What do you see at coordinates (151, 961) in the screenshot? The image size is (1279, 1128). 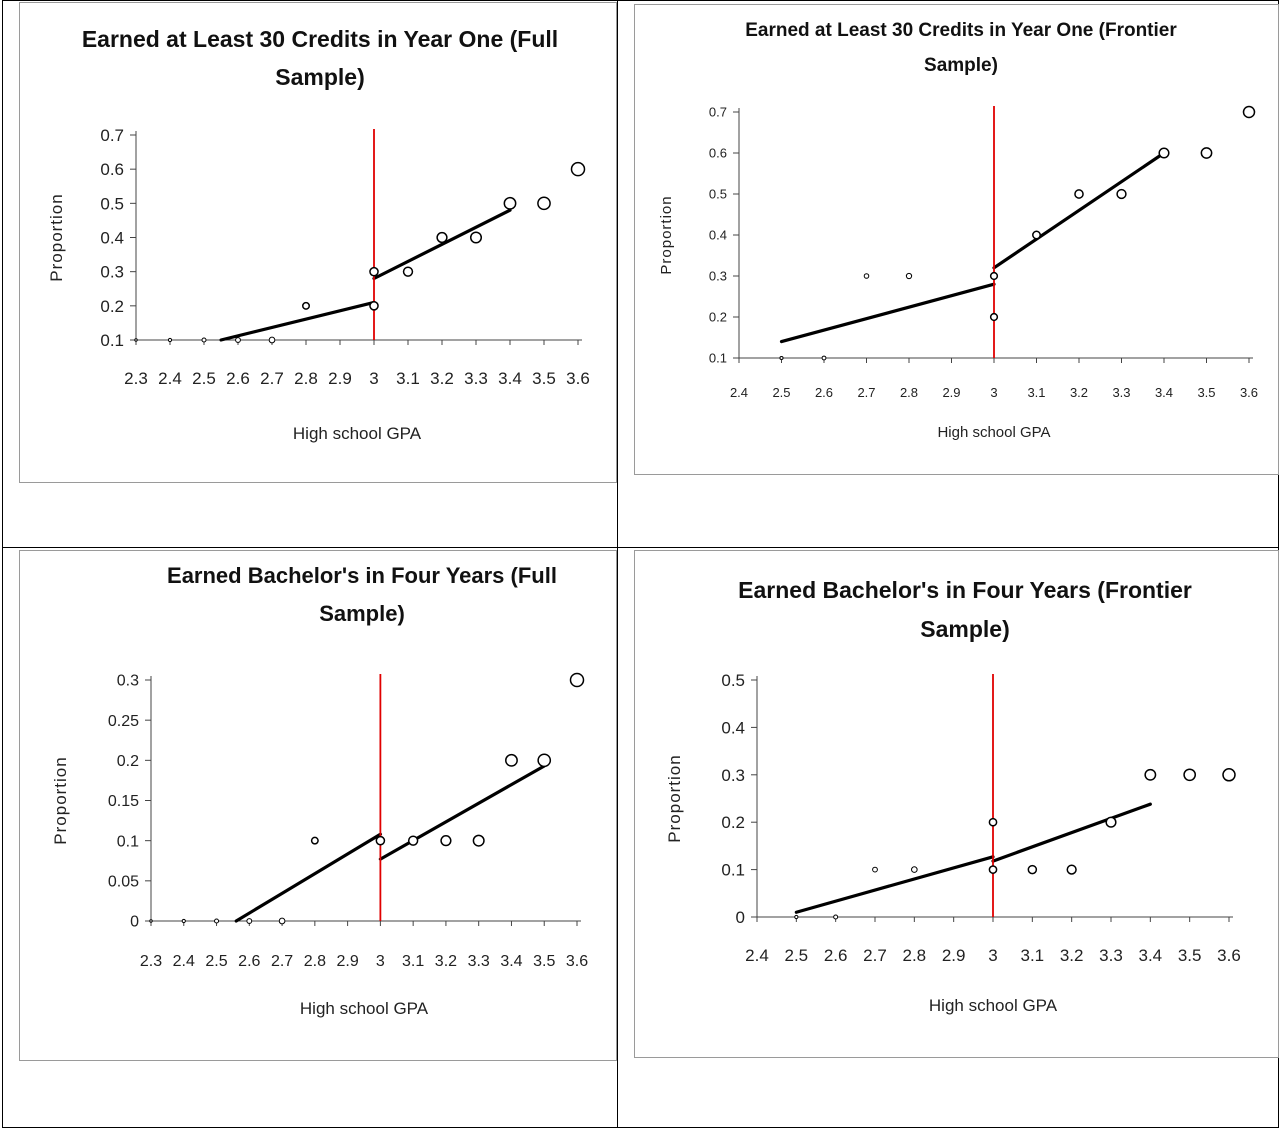 I see `x-tick-label: 2.3` at bounding box center [151, 961].